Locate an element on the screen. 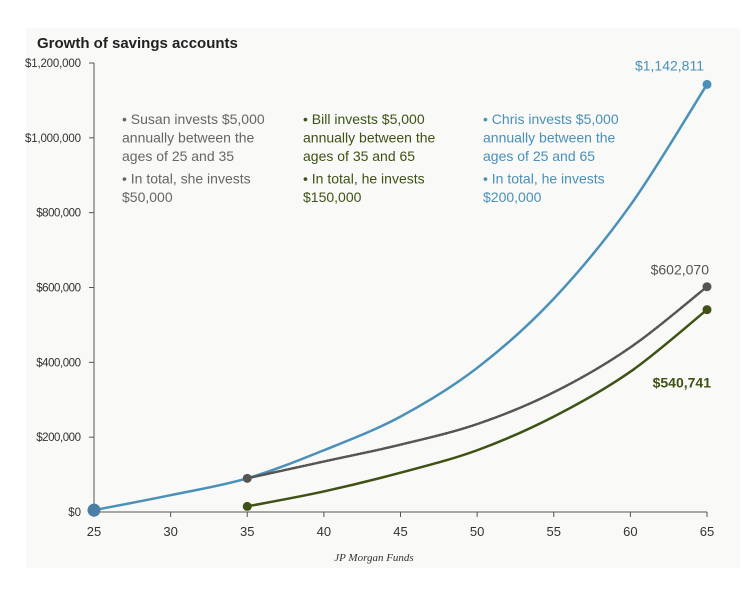  x-tick-label: 30 is located at coordinates (170, 531).